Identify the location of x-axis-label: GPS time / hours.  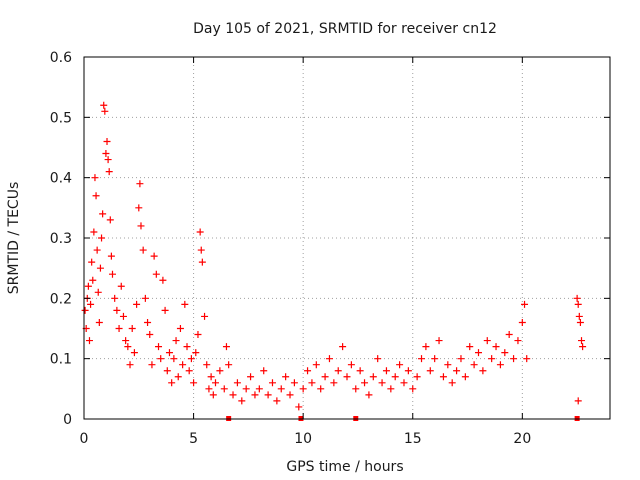
(344, 467).